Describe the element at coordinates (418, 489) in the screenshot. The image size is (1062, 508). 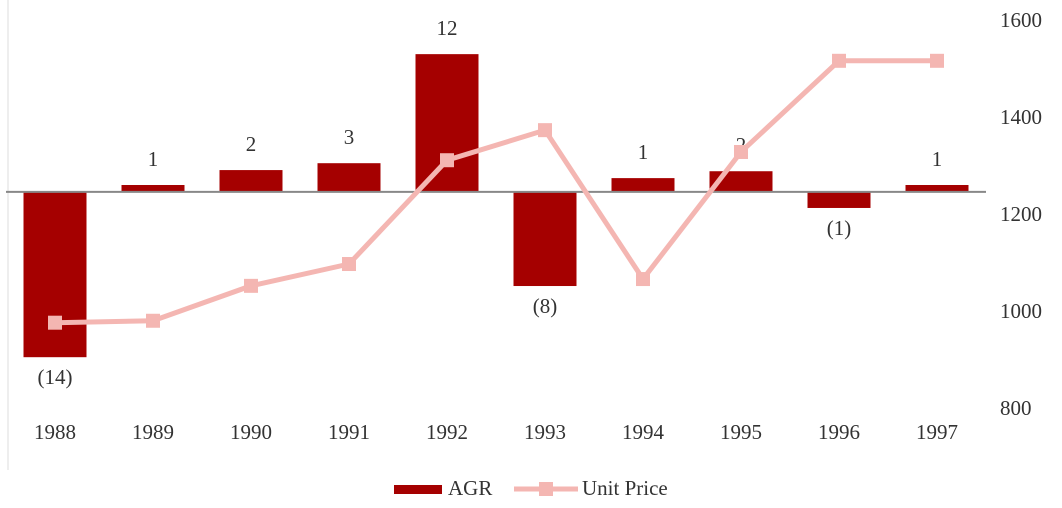
I see `legend-swatch` at that location.